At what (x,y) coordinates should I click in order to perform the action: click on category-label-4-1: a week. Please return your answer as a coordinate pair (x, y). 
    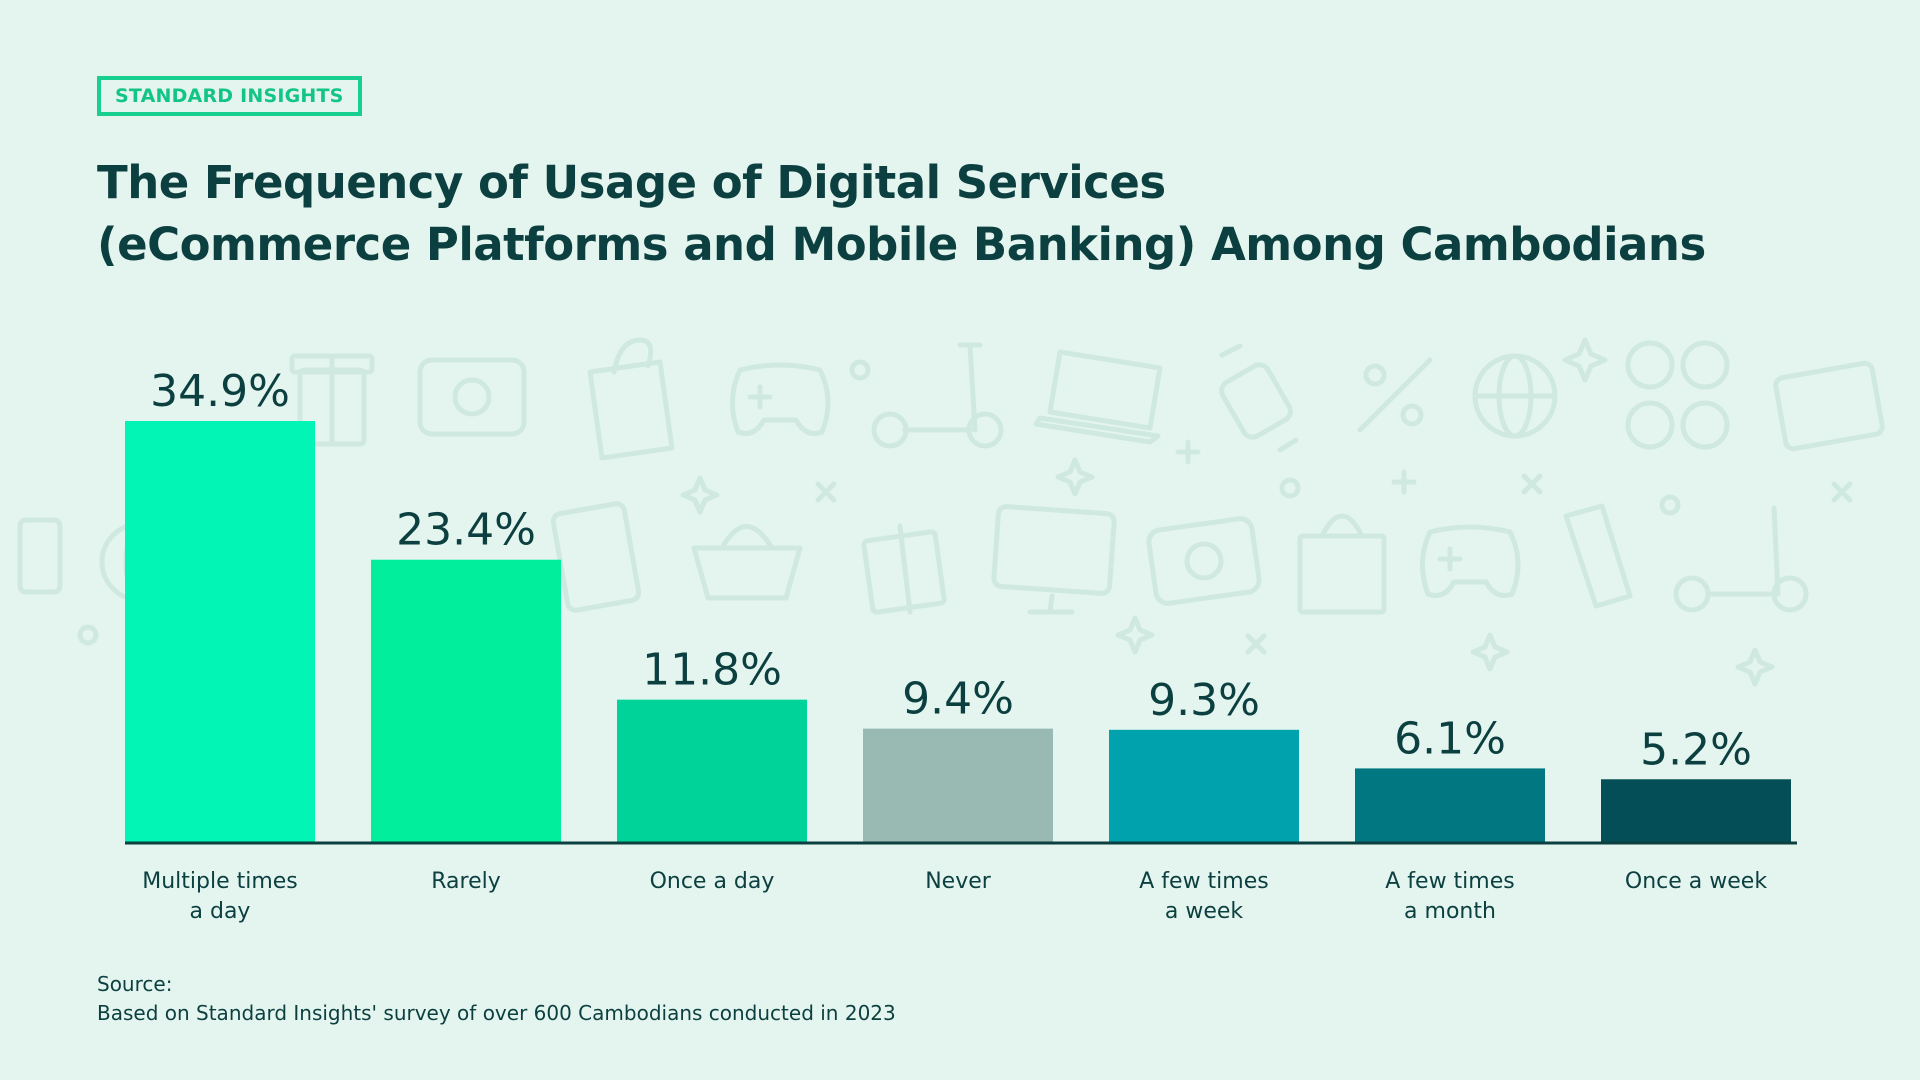
    Looking at the image, I should click on (1204, 911).